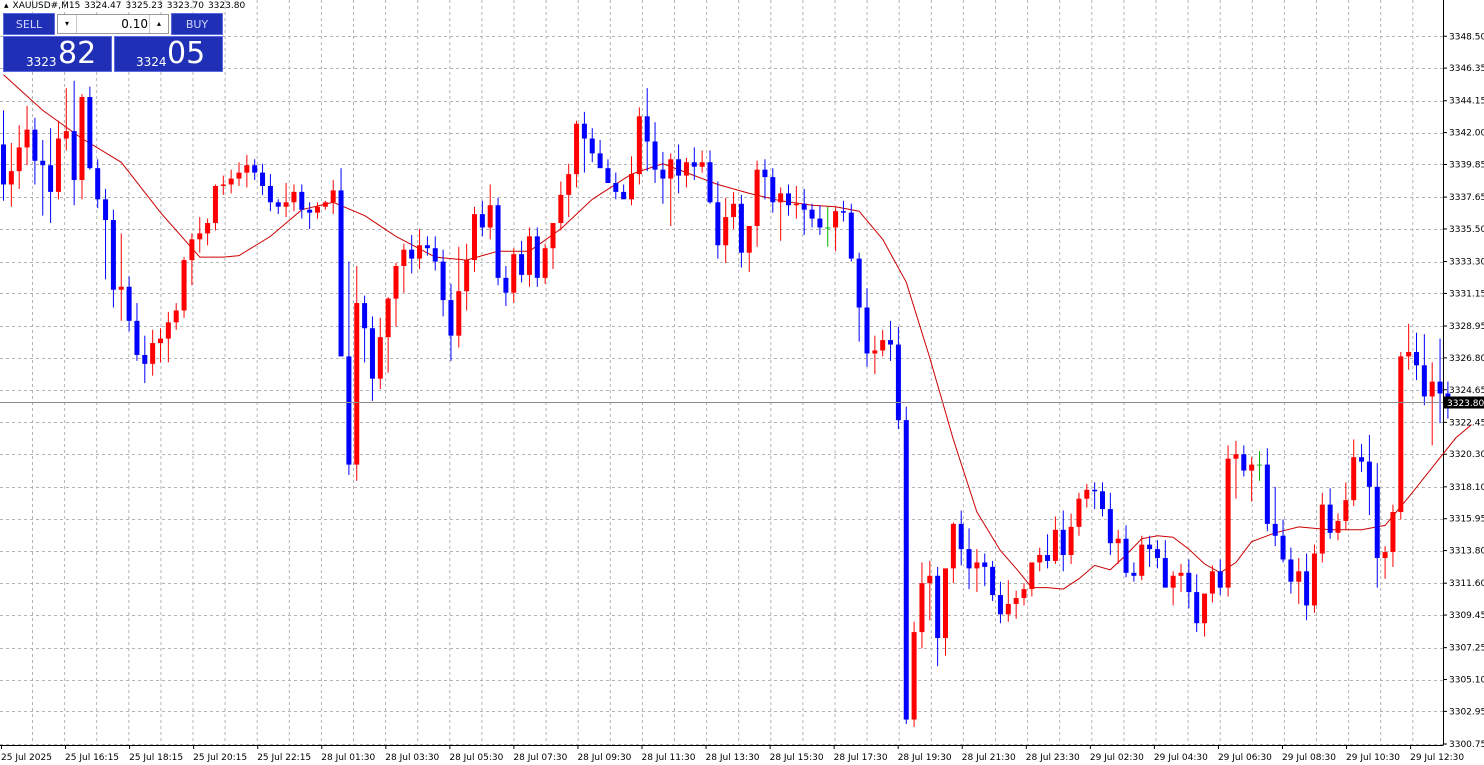 The height and width of the screenshot is (765, 1484). I want to click on price-tick-label: 3313.80, so click(1466, 552).